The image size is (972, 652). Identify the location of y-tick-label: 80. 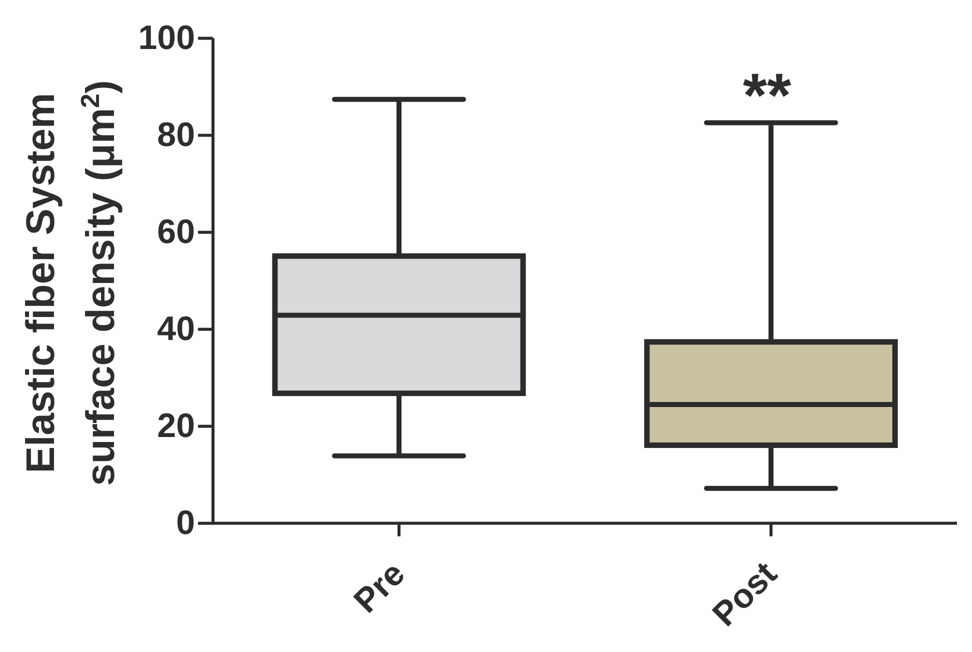
(176, 135).